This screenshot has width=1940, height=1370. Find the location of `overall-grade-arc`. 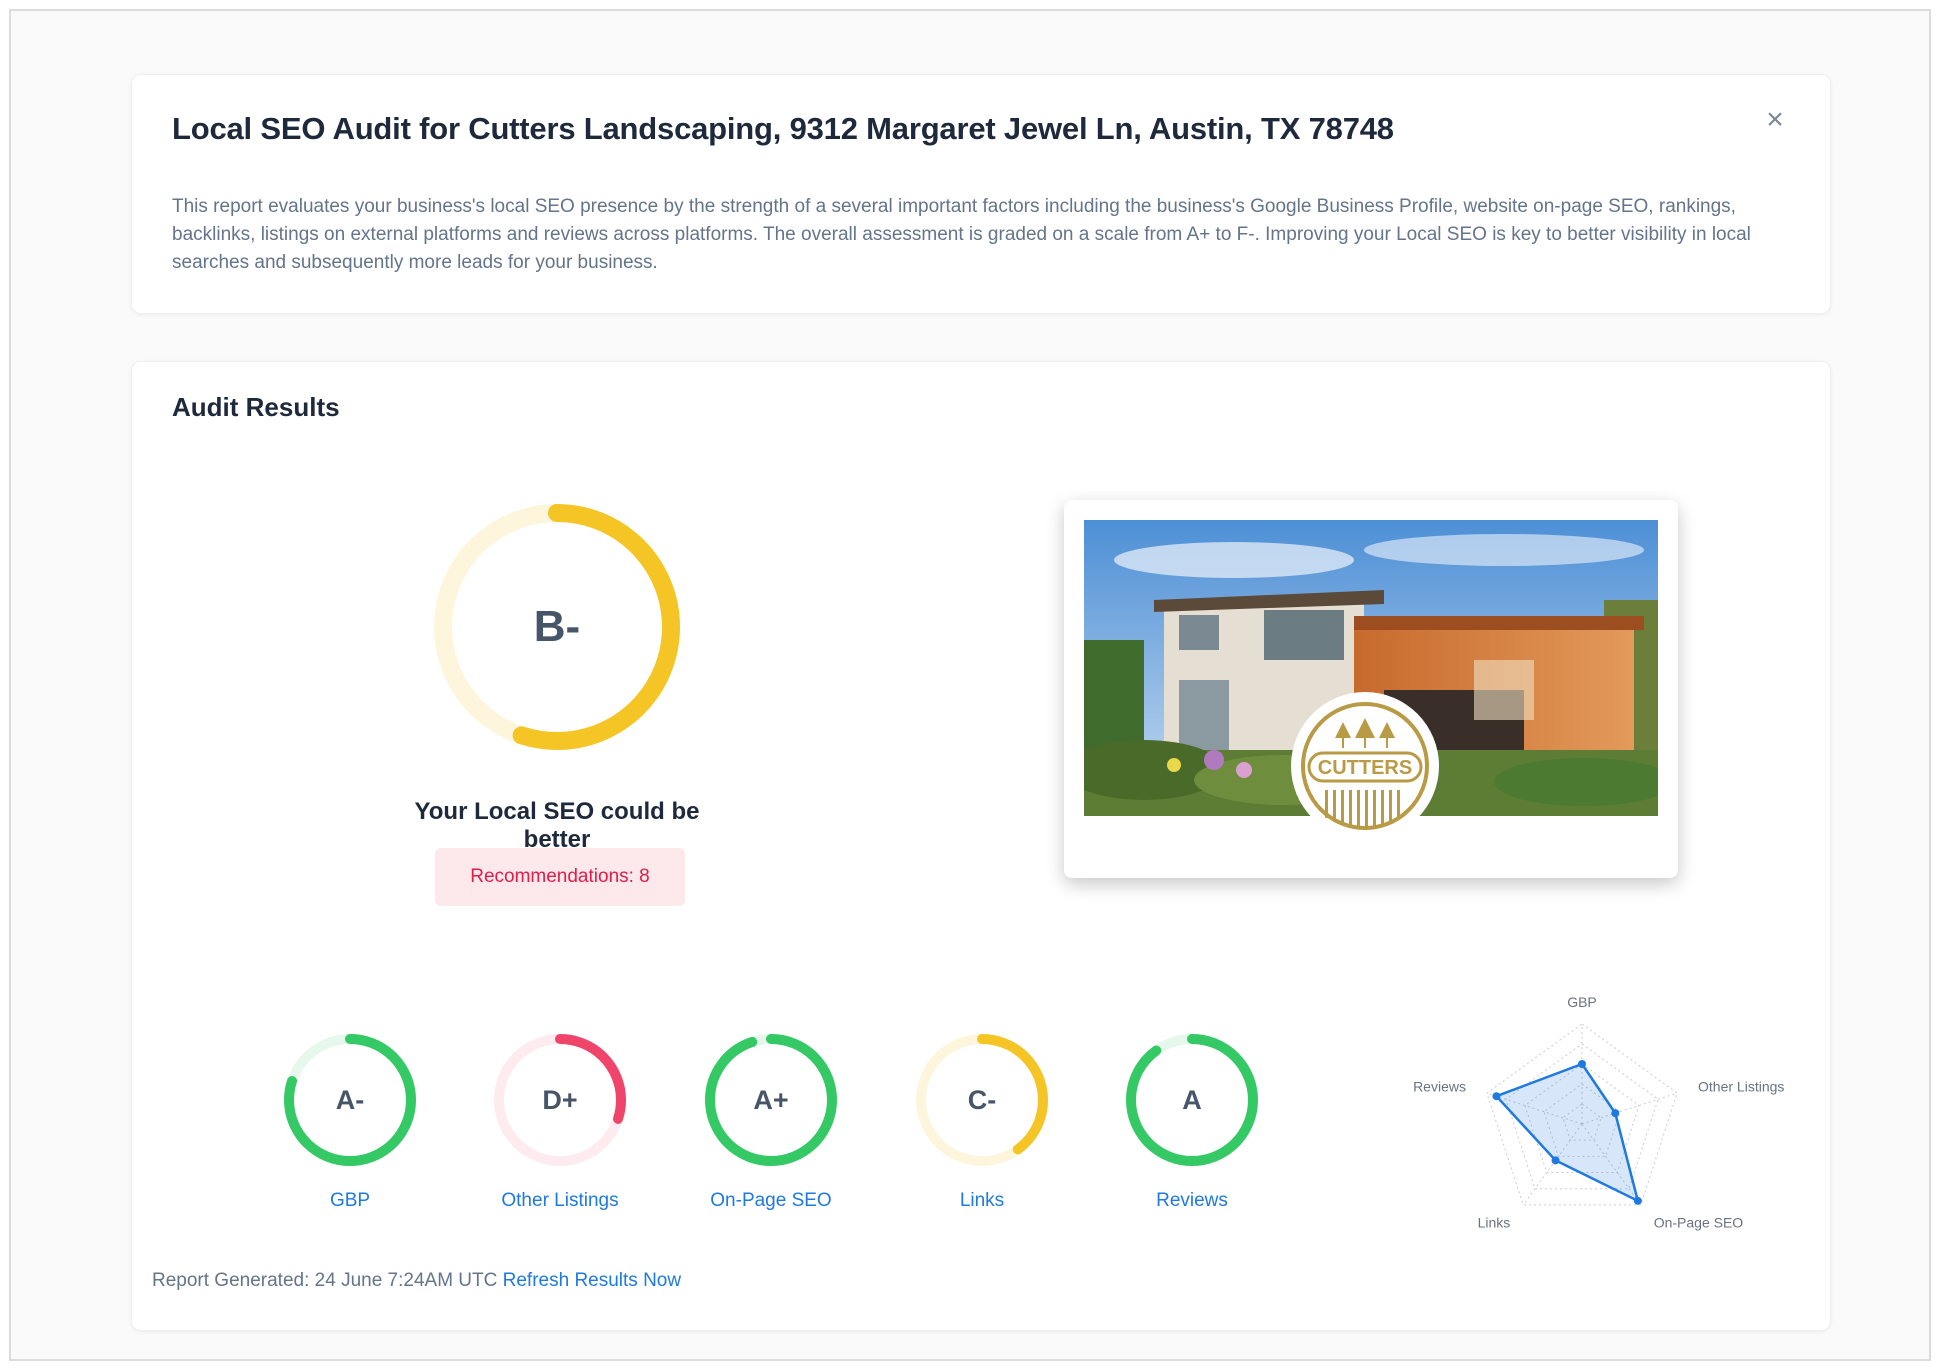

overall-grade-arc is located at coordinates (557, 627).